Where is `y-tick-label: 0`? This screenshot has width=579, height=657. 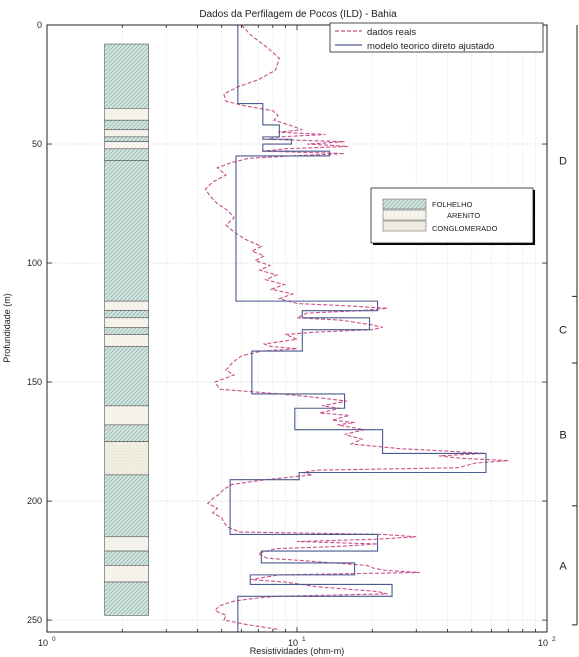 y-tick-label: 0 is located at coordinates (39, 25).